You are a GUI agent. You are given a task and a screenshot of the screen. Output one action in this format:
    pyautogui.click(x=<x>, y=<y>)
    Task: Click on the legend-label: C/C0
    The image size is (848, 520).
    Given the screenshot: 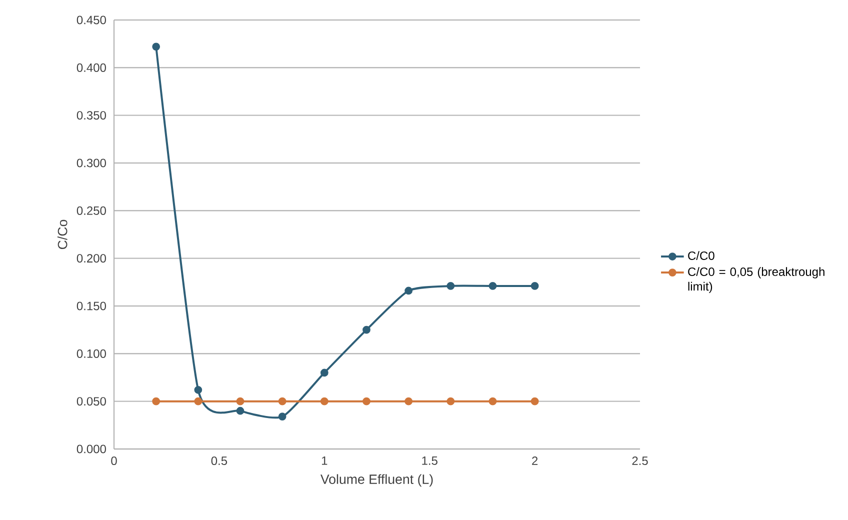 What is the action you would take?
    pyautogui.click(x=701, y=255)
    